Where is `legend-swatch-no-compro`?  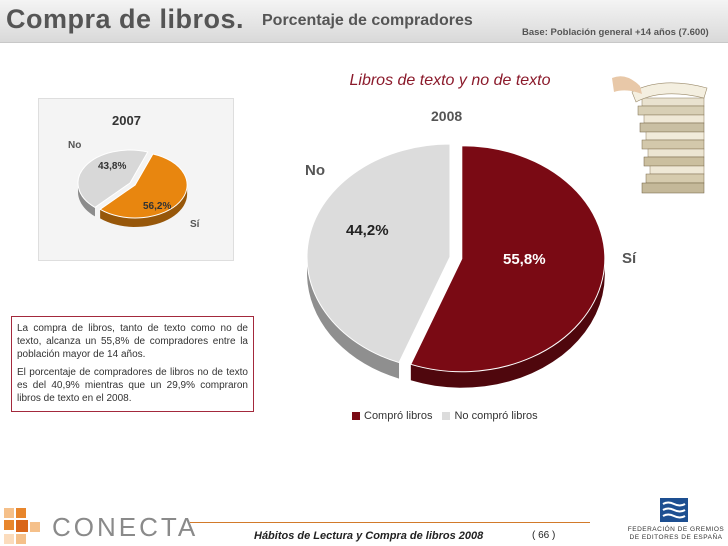 legend-swatch-no-compro is located at coordinates (446, 416).